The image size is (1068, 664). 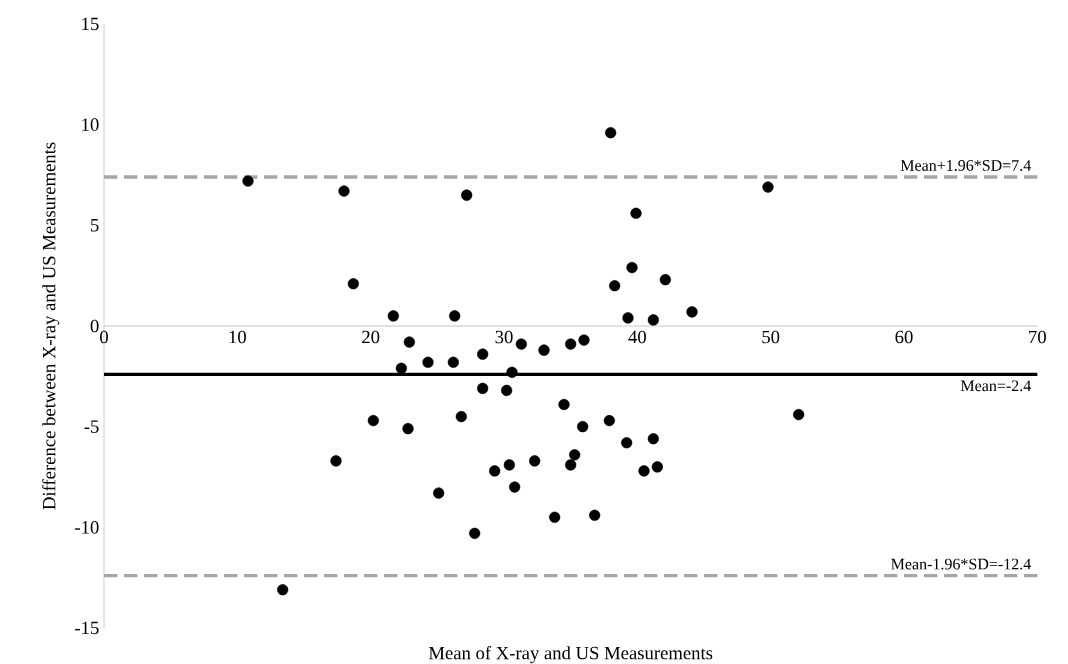 I want to click on x-tick-label: 0, so click(x=104, y=337).